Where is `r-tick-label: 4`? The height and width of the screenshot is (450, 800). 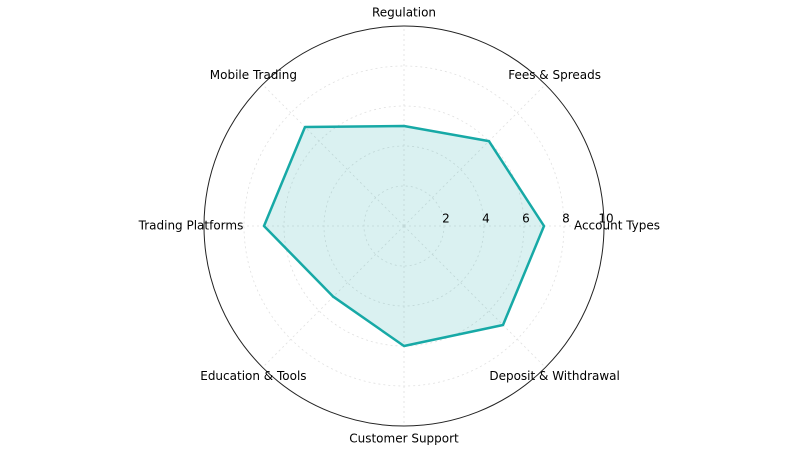 r-tick-label: 4 is located at coordinates (486, 219).